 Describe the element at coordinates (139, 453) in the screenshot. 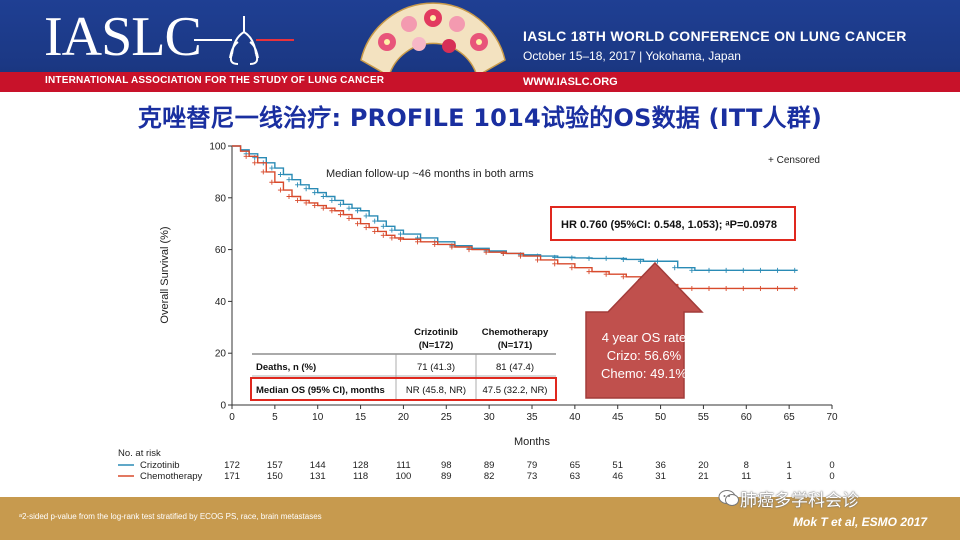

I see `at-risk-title: No. at risk` at that location.